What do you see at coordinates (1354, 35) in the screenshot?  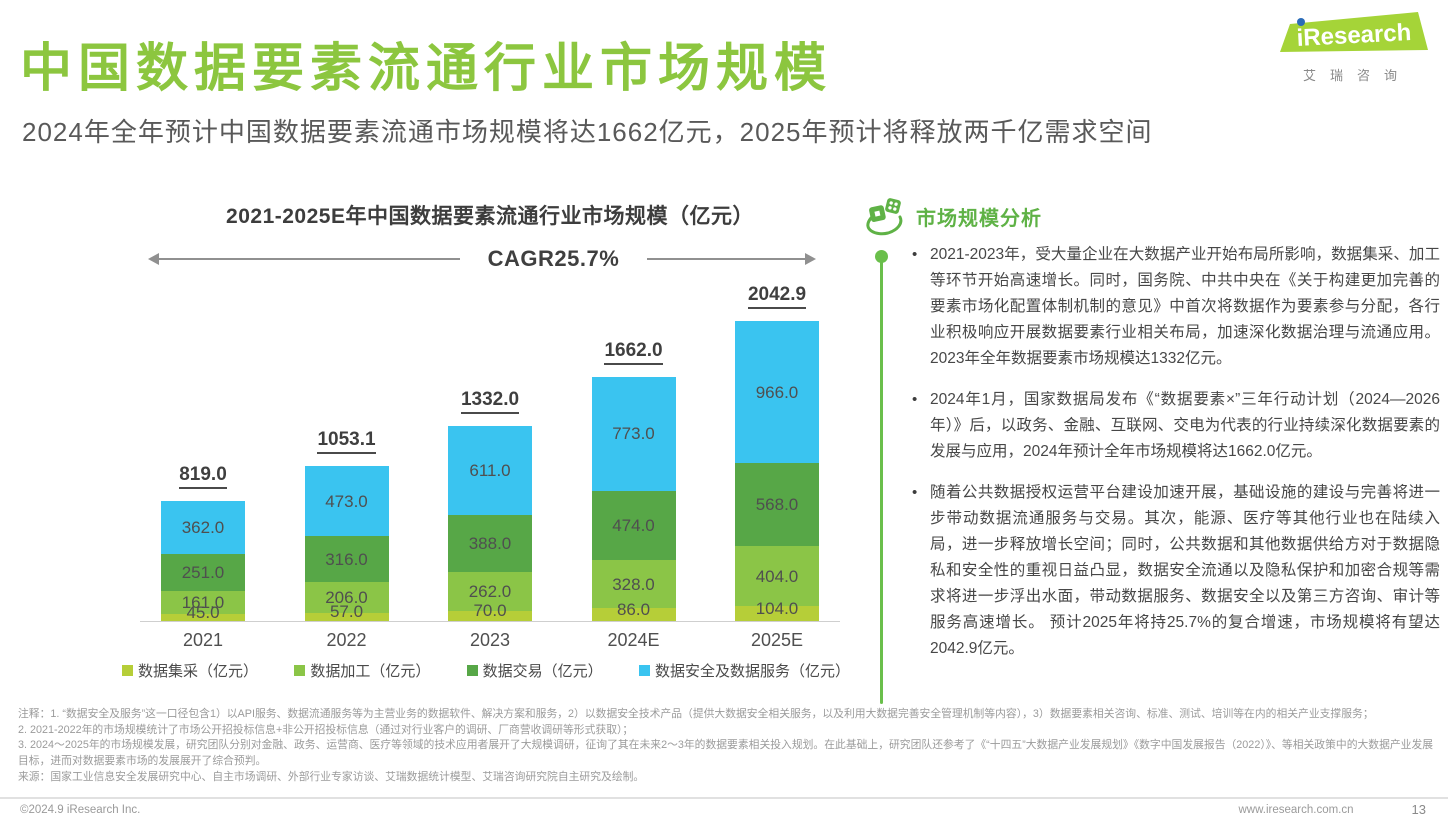 I see `svg-text: iResearch` at bounding box center [1354, 35].